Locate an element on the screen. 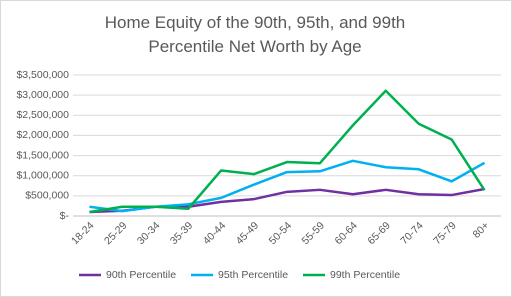 The image size is (512, 297). x-tick-label: 25-29 is located at coordinates (116, 233).